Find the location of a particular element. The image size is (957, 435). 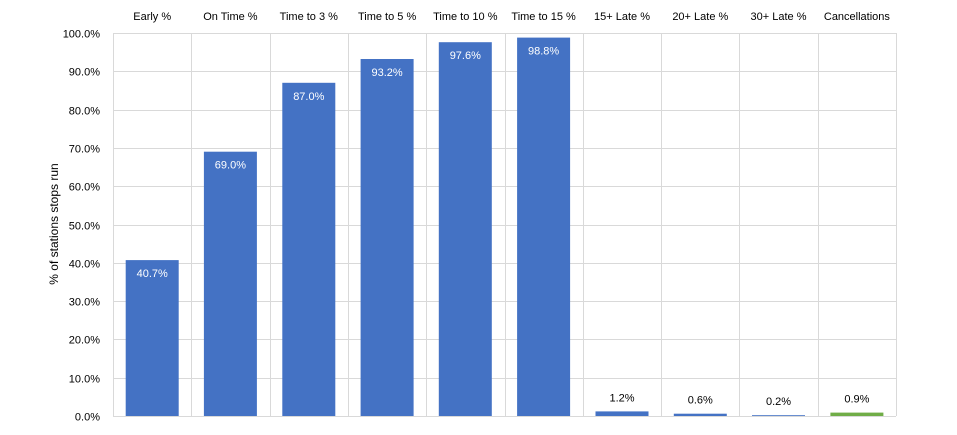

data-label: 0.9% is located at coordinates (856, 400).